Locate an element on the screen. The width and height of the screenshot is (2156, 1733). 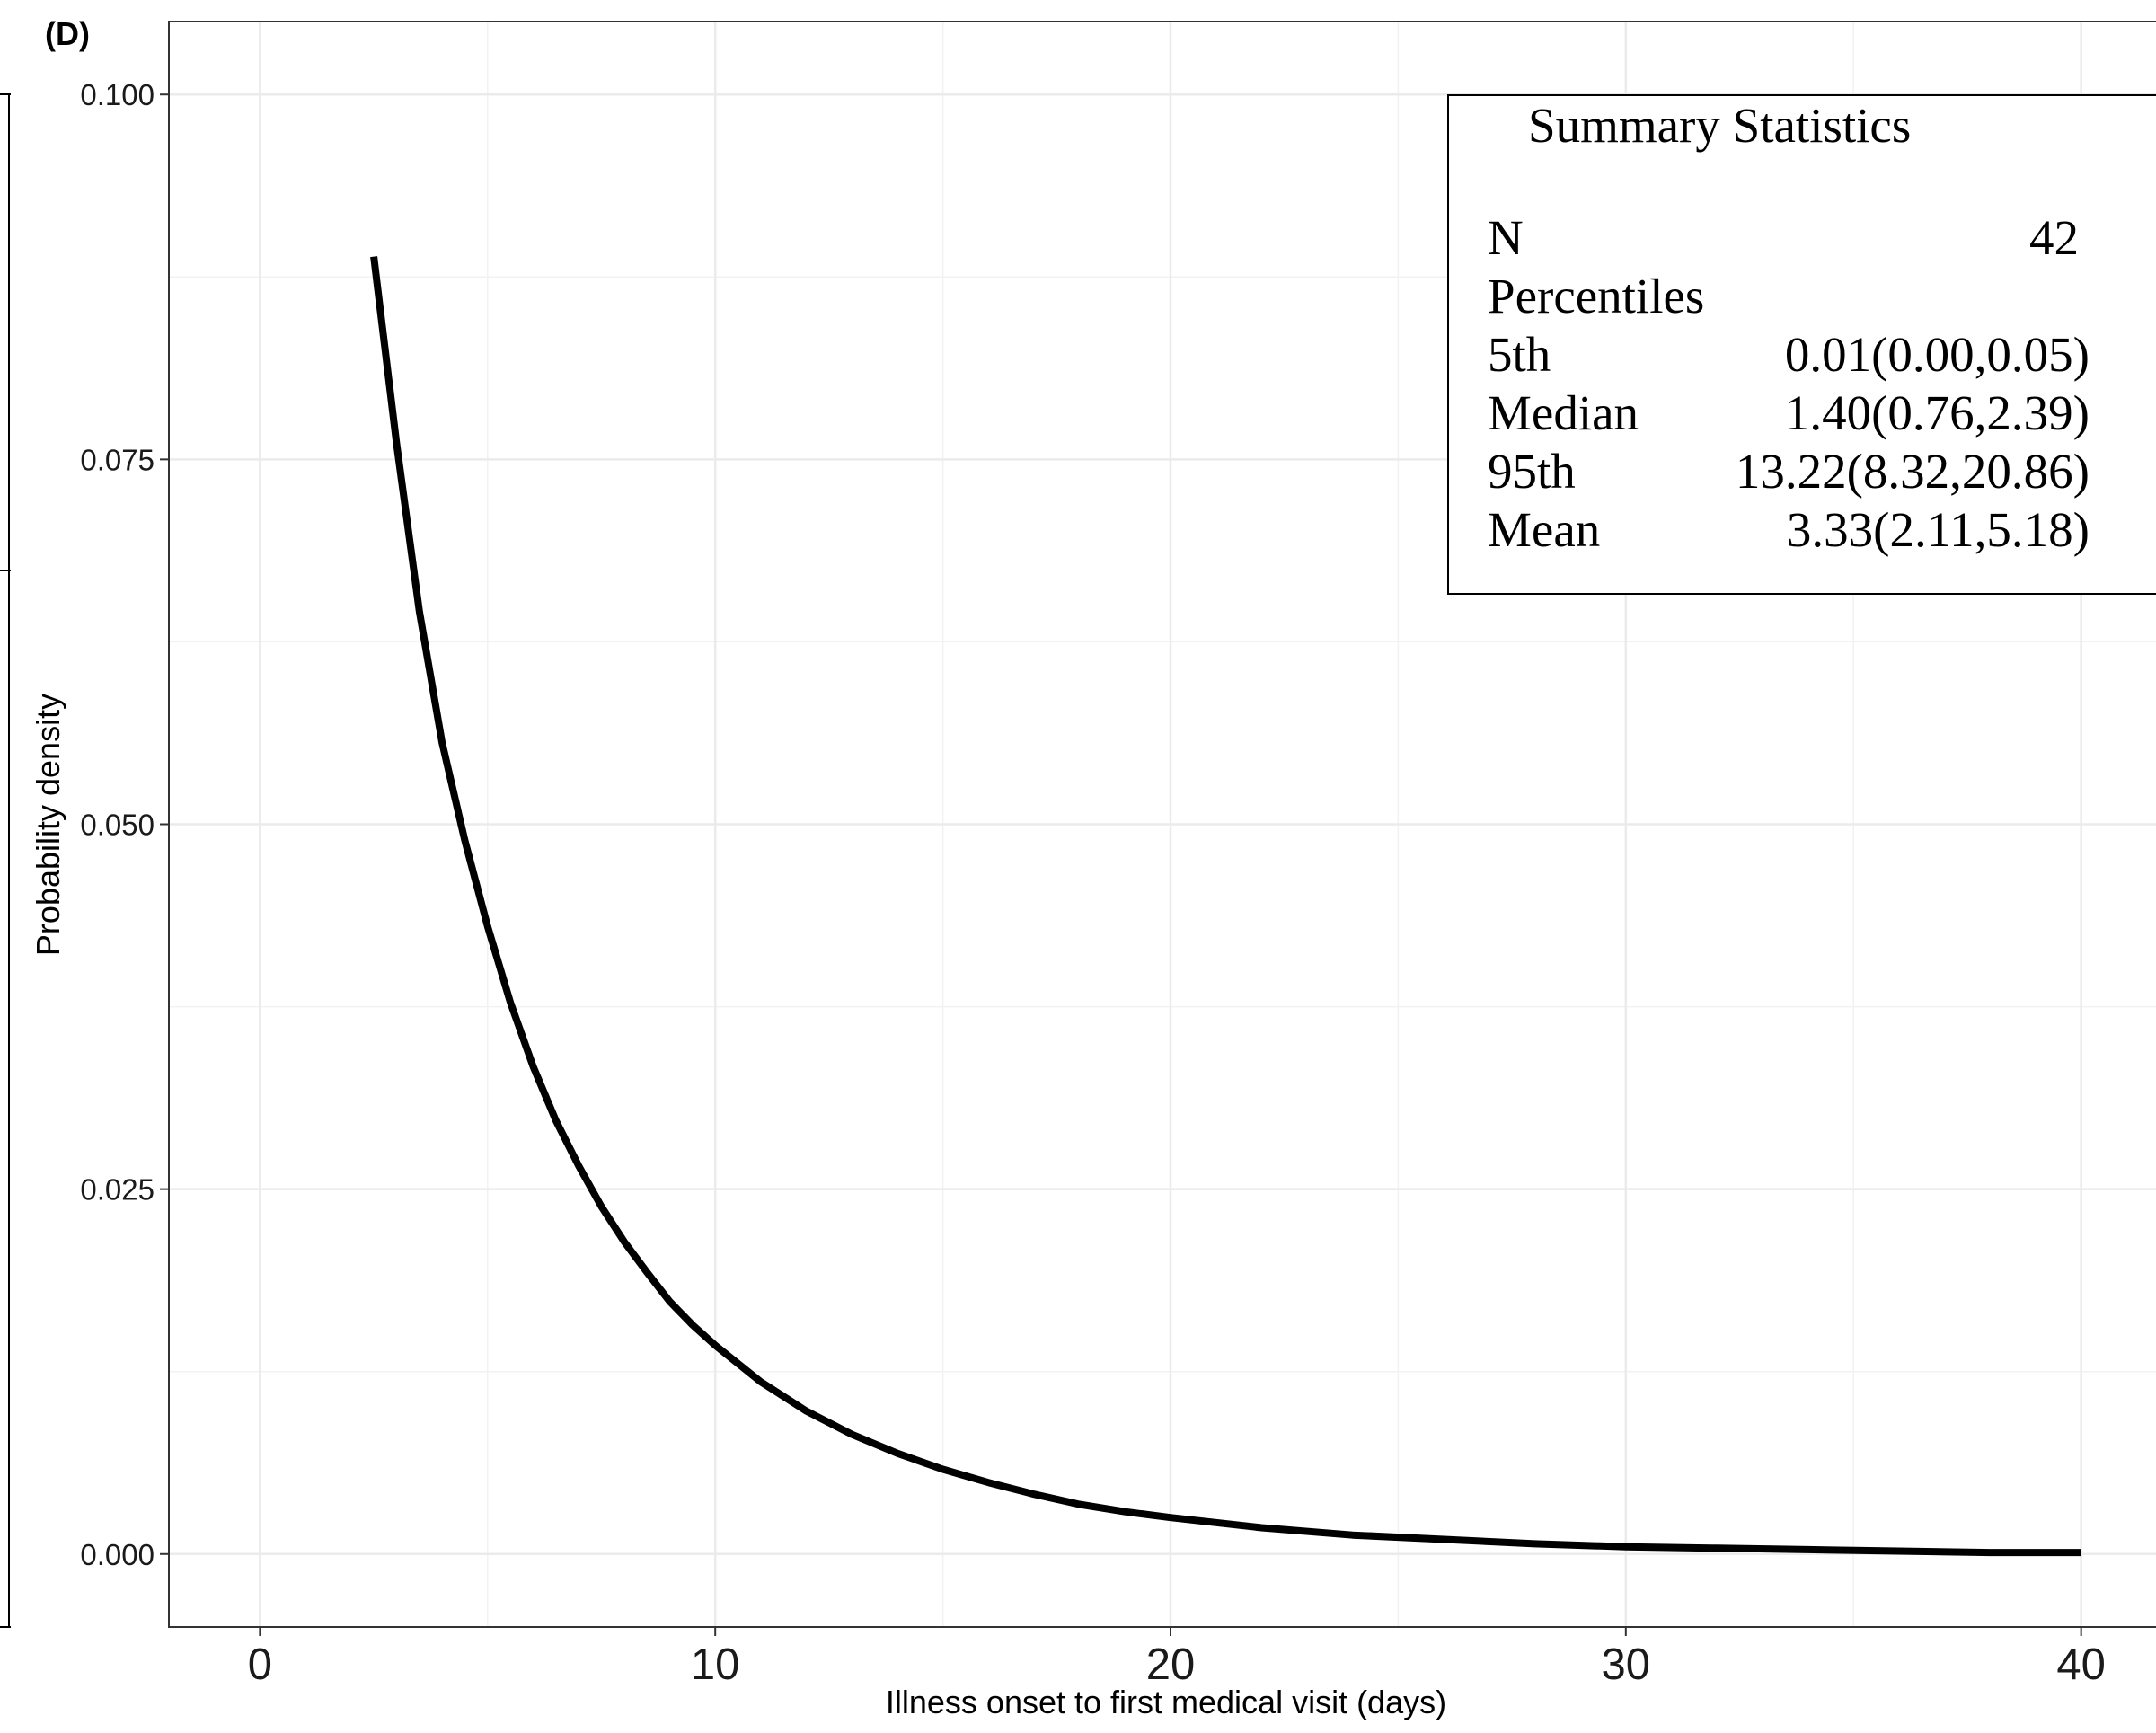
y-tick-label: 0.025 is located at coordinates (117, 1190).